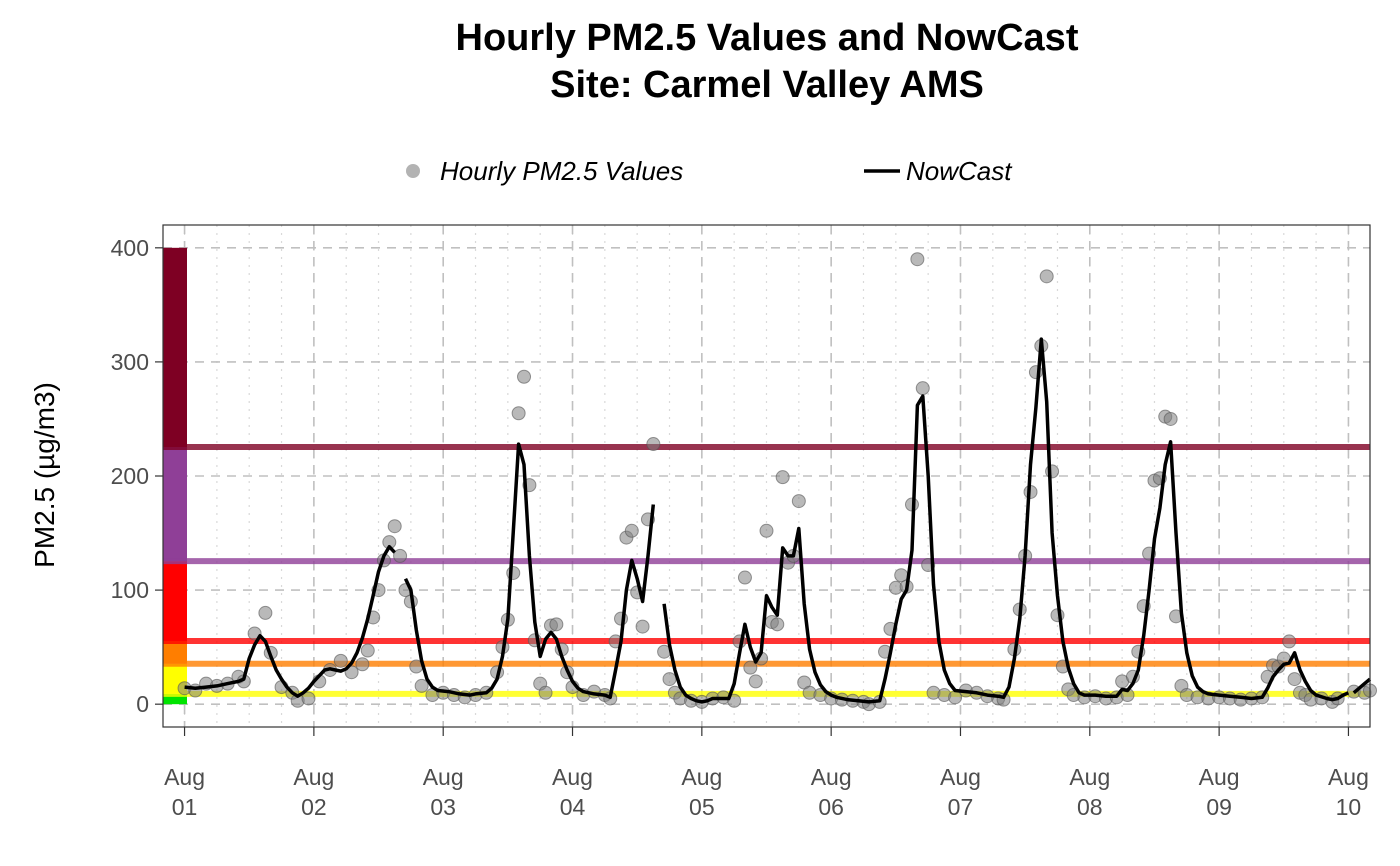 The image size is (1400, 866). I want to click on chart-title: Hourly PM2.5 Values and NowCast, so click(767, 38).